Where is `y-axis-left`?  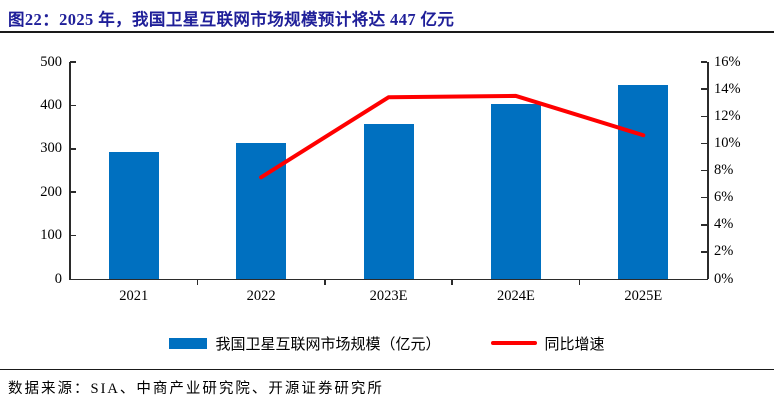 y-axis-left is located at coordinates (70, 170).